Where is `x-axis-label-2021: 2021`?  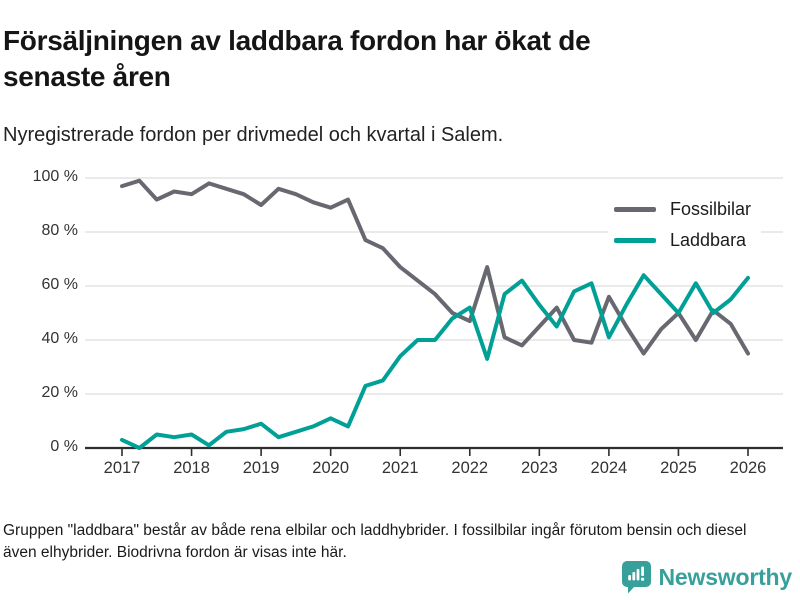
x-axis-label-2021: 2021 is located at coordinates (400, 468).